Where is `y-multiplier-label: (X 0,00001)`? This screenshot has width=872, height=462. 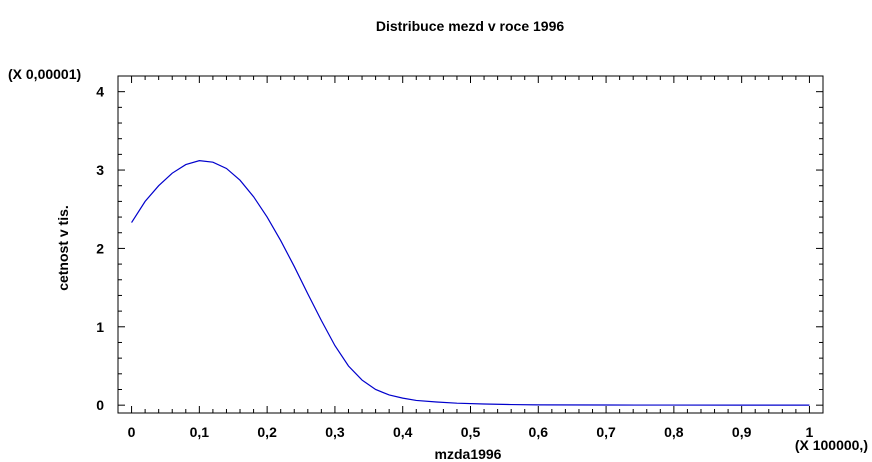
y-multiplier-label: (X 0,00001) is located at coordinates (44, 74).